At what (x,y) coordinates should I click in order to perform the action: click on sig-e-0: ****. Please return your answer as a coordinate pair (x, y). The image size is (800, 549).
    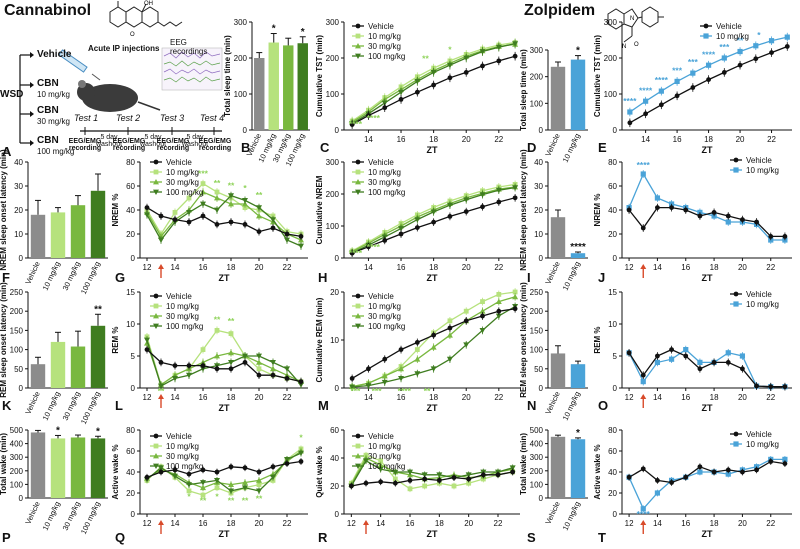
    Looking at the image, I should click on (630, 101).